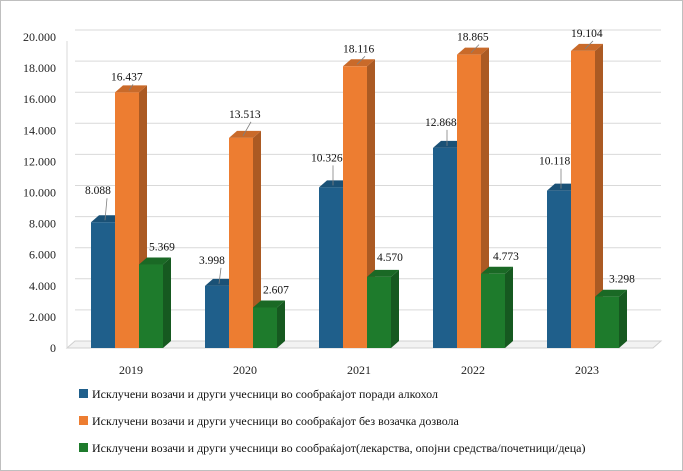 The width and height of the screenshot is (683, 471). Describe the element at coordinates (587, 370) in the screenshot. I see `x-tick-label: 2023` at that location.